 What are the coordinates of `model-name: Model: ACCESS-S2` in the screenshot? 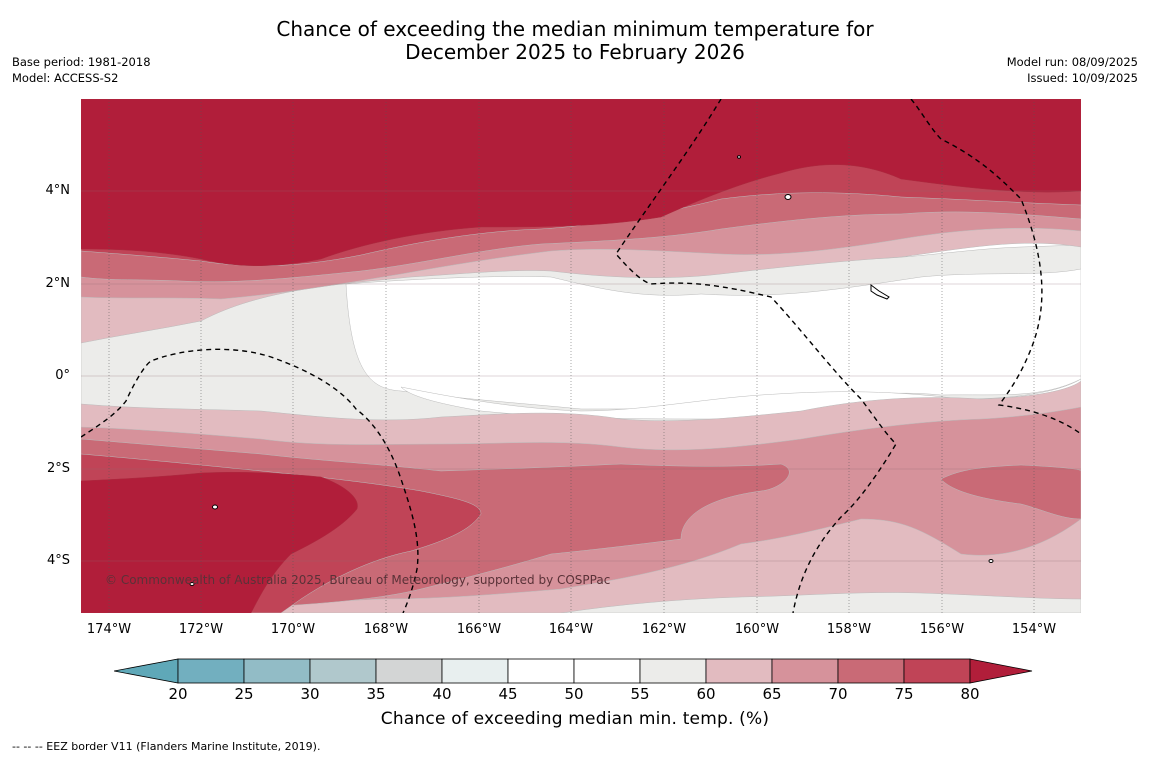 It's located at (65, 78).